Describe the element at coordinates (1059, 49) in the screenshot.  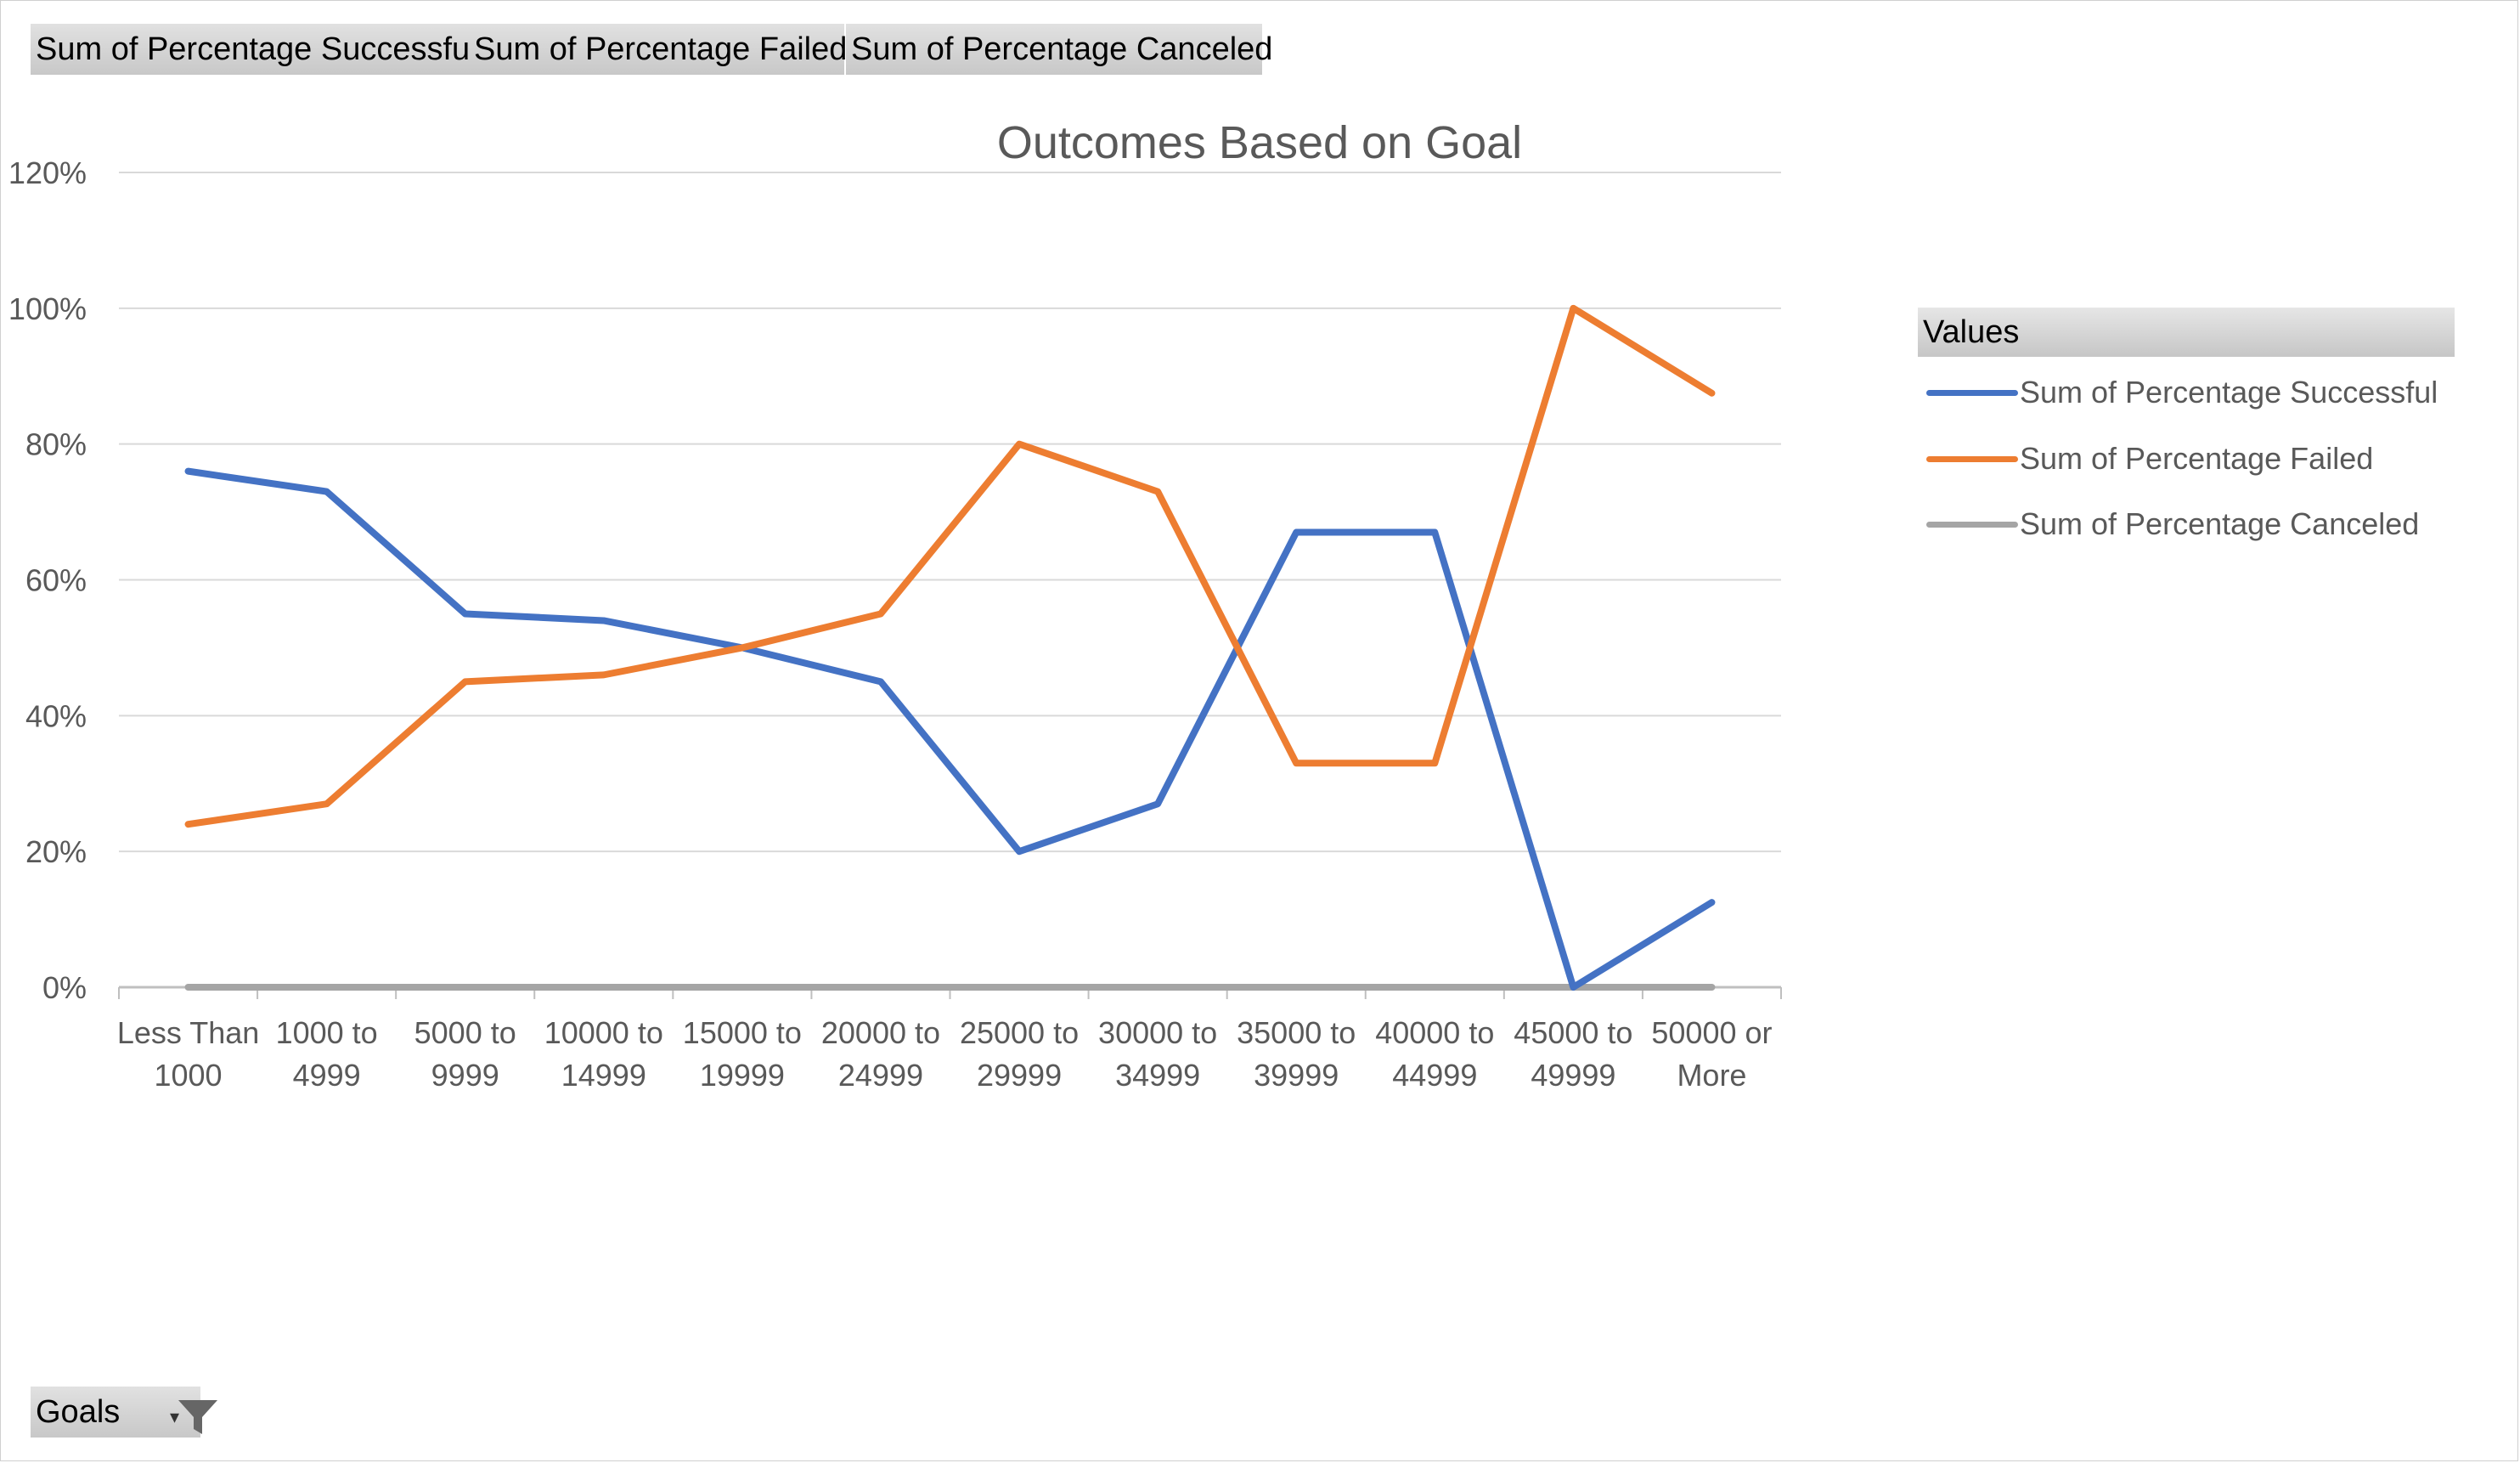
I see `field-button-canceled: Sum of Percentage Canceled` at that location.